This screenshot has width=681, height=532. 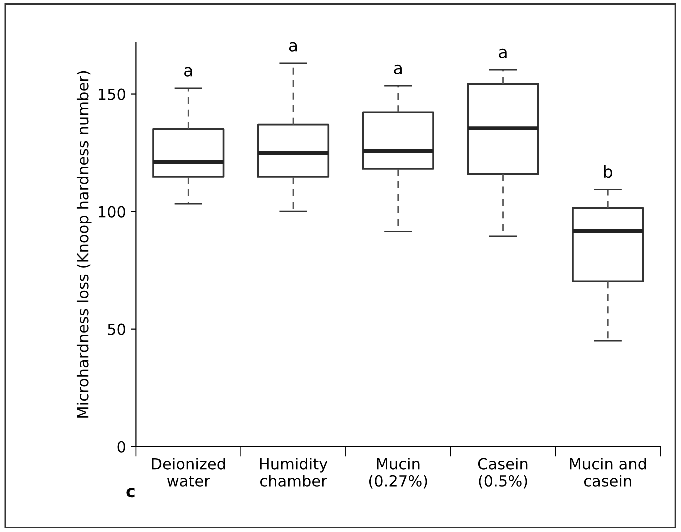 I want to click on x-tick-label: Humidity chamber, so click(x=294, y=472).